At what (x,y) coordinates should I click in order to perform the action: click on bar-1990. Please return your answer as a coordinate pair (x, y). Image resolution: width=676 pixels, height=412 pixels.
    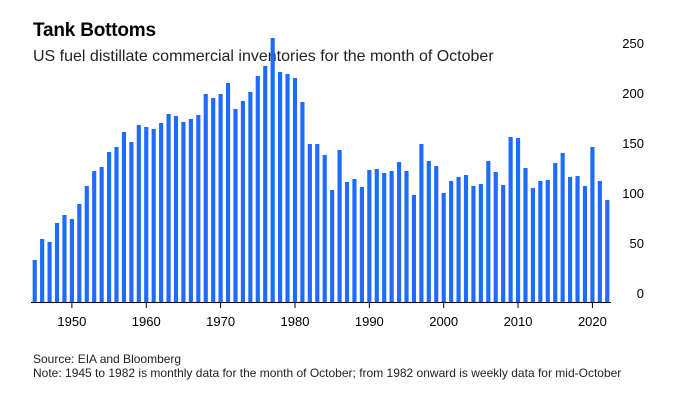
    Looking at the image, I should click on (369, 236).